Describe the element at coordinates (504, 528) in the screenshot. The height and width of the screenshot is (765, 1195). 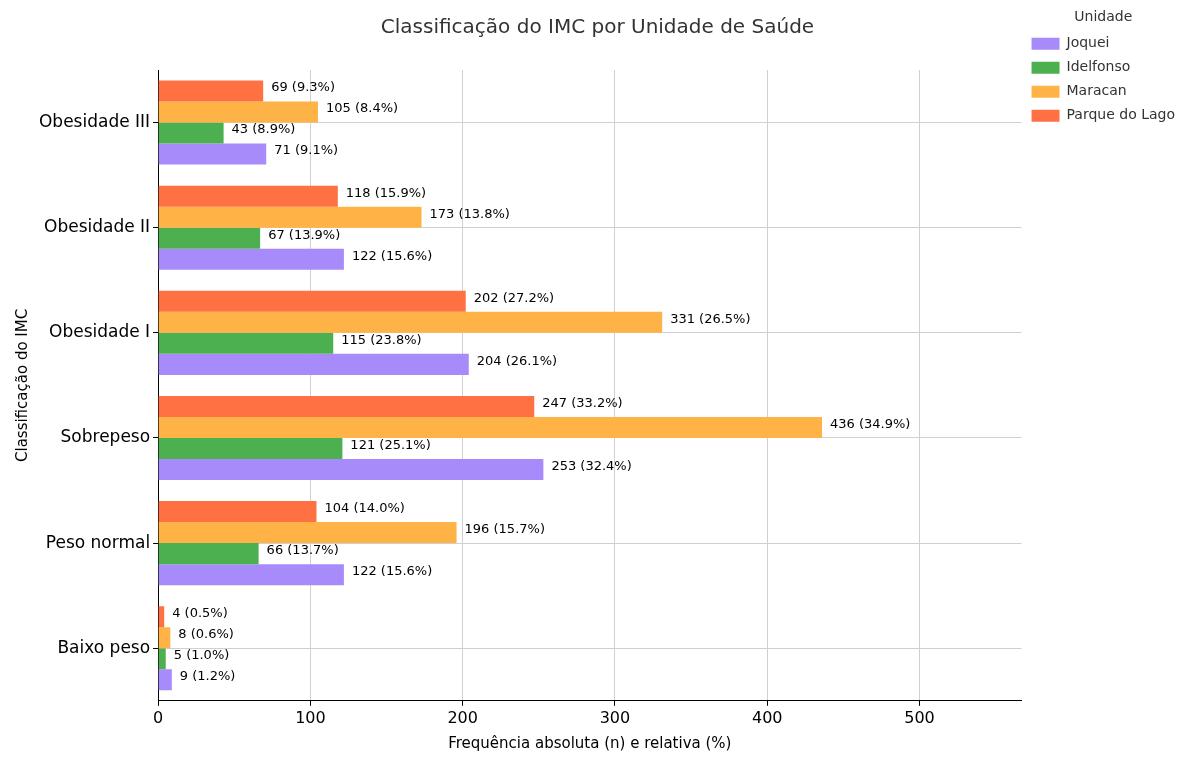
I see `data-label: 196 (15.7%)` at that location.